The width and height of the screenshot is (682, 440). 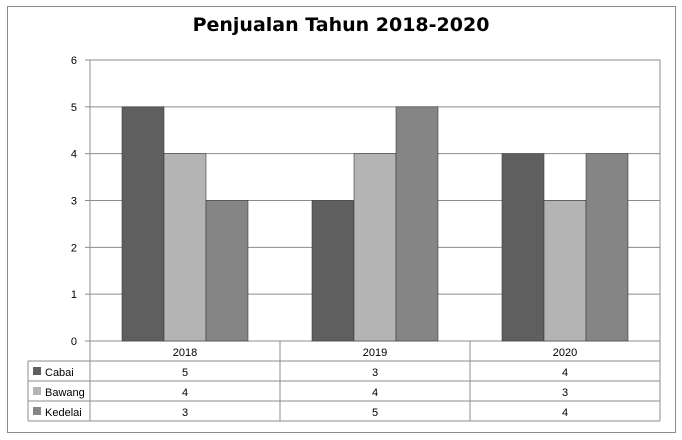 What do you see at coordinates (65, 393) in the screenshot?
I see `legend-label-bawang: Bawang` at bounding box center [65, 393].